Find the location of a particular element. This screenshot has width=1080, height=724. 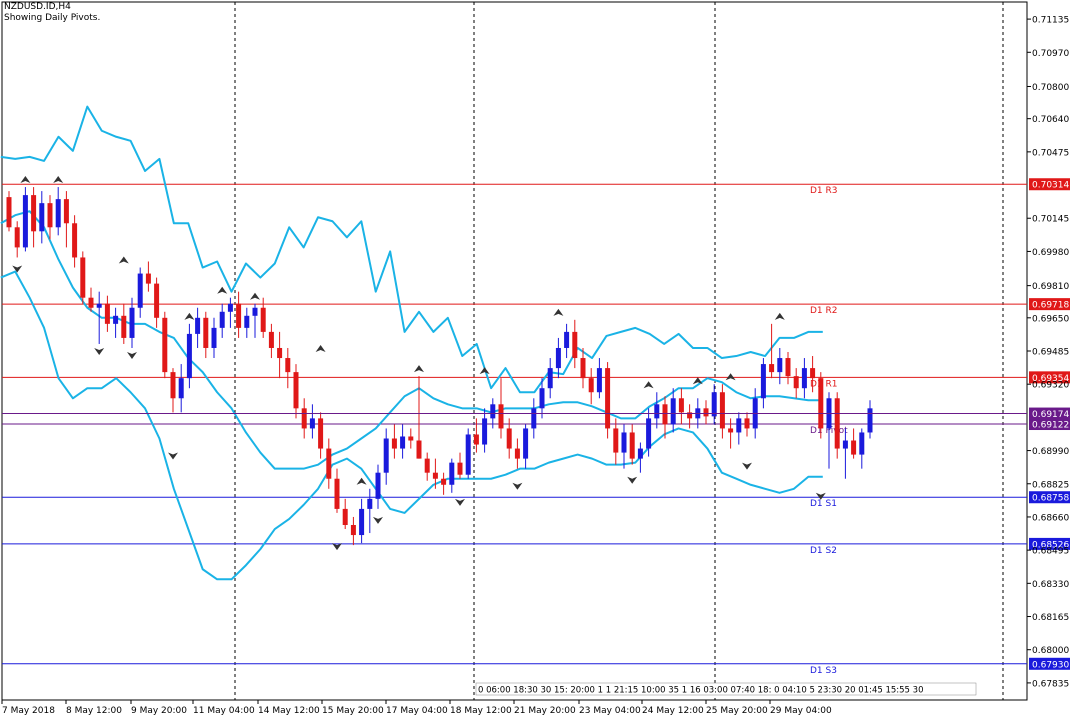

x-tick-label: 11 May 04:00 is located at coordinates (224, 711).